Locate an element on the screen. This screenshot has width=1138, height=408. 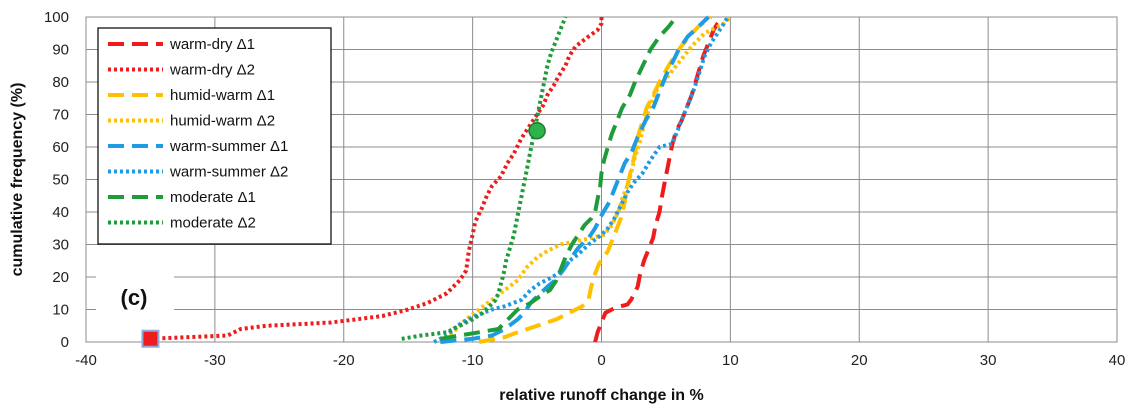
x-tick-label: 40 is located at coordinates (1117, 360).